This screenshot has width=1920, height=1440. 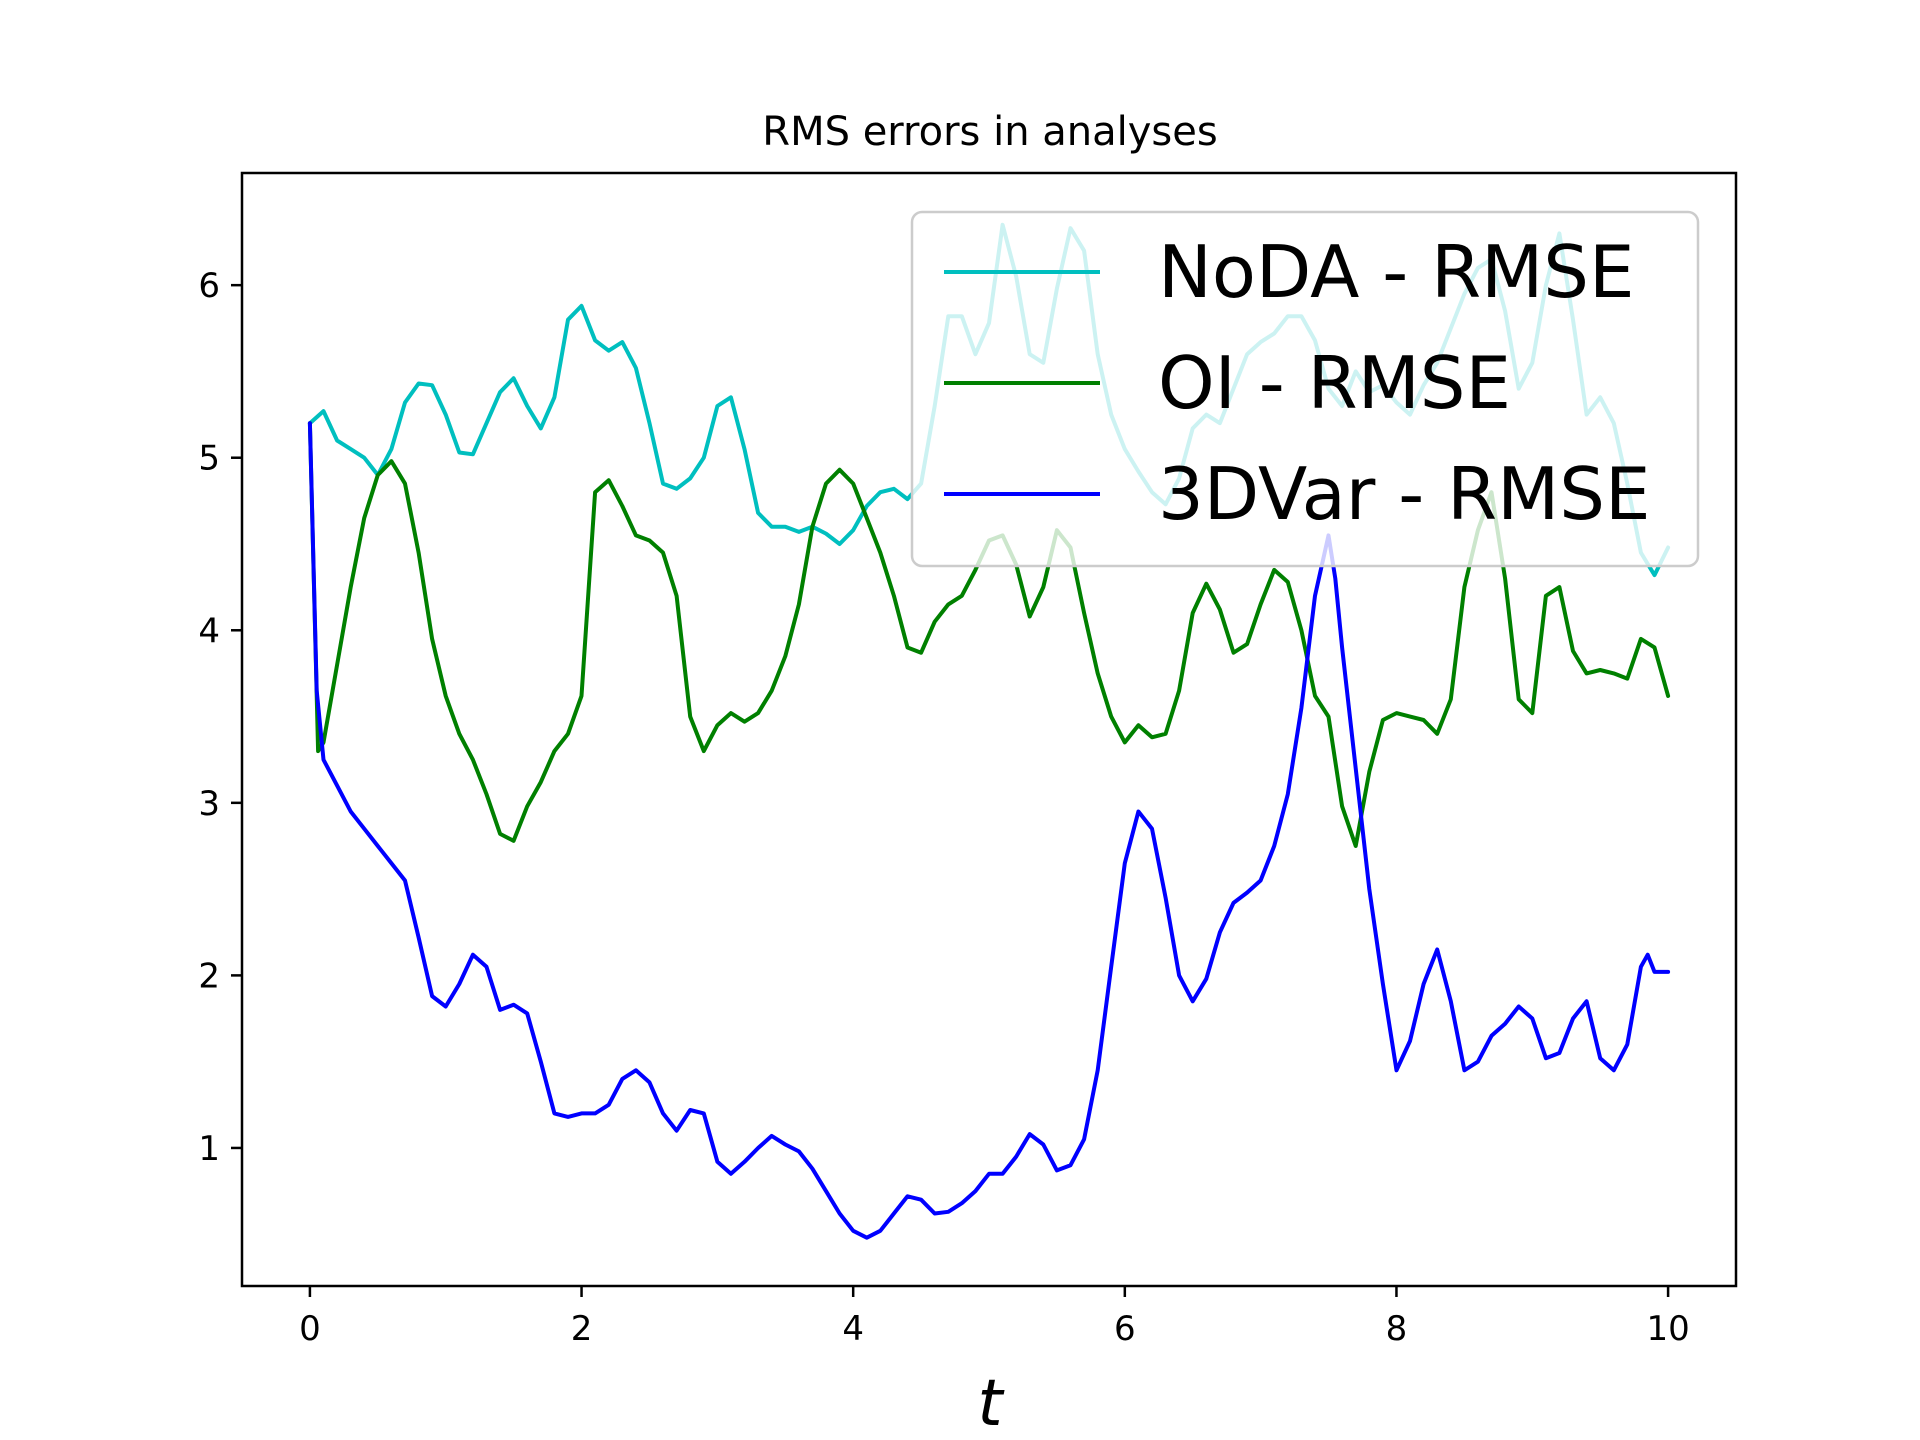 I want to click on chart-title: RMS errors in analyses, so click(x=989, y=132).